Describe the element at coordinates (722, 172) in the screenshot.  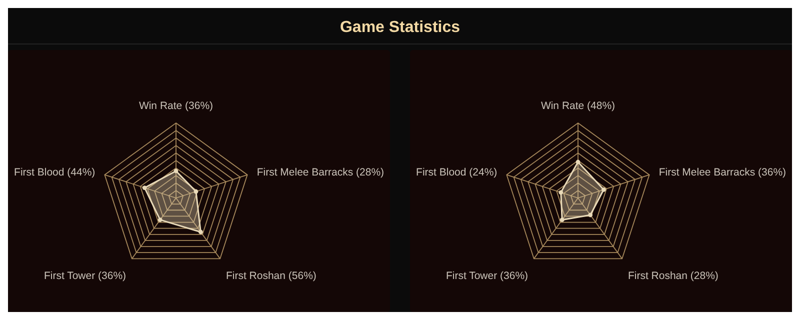
I see `spoke-label: First Melee Barracks (36%)` at that location.